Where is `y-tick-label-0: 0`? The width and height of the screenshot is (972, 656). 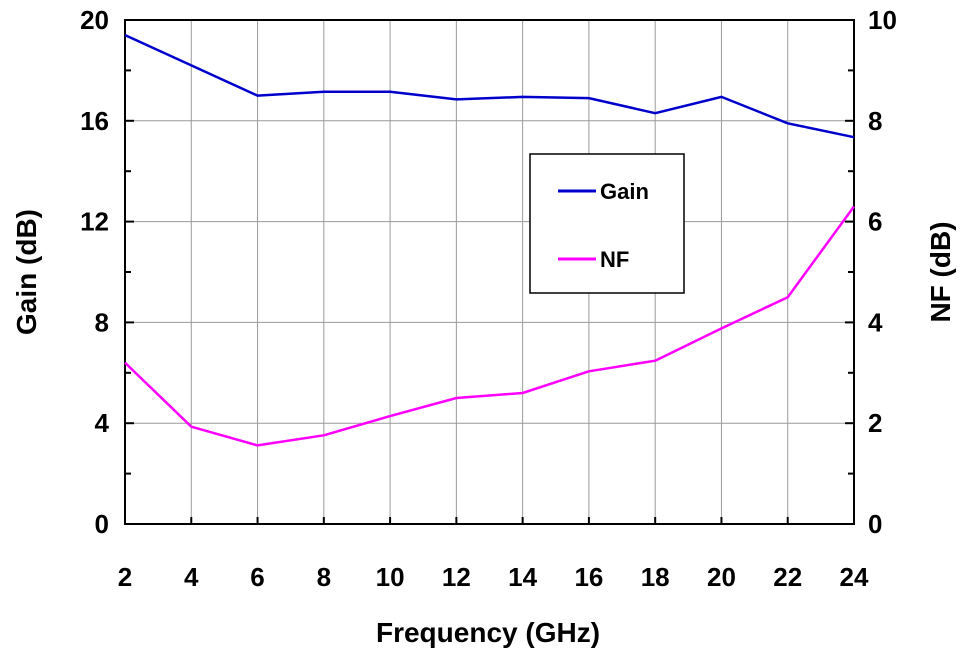 y-tick-label-0: 0 is located at coordinates (102, 524).